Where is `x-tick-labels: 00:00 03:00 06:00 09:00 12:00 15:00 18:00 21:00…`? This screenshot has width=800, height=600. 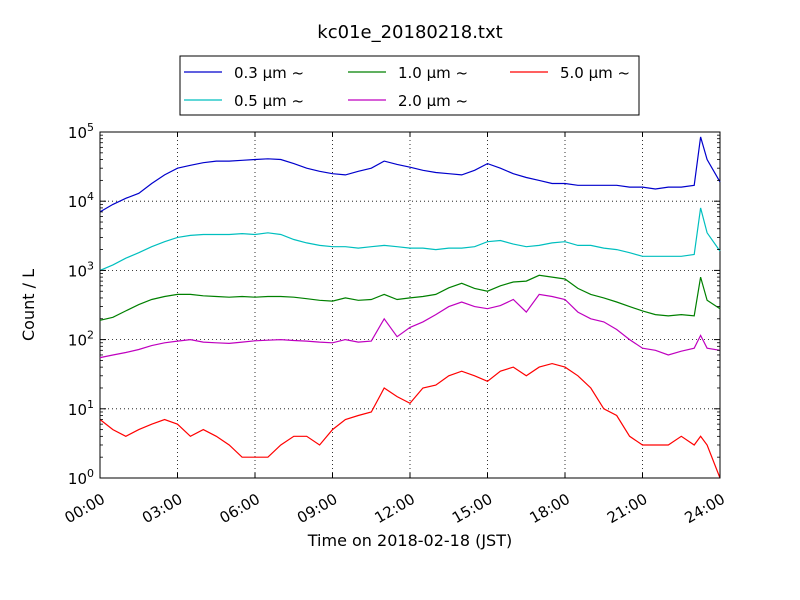
x-tick-labels: 00:00 03:00 06:00 09:00 12:00 15:00 18:00 21:00… is located at coordinates (395, 508).